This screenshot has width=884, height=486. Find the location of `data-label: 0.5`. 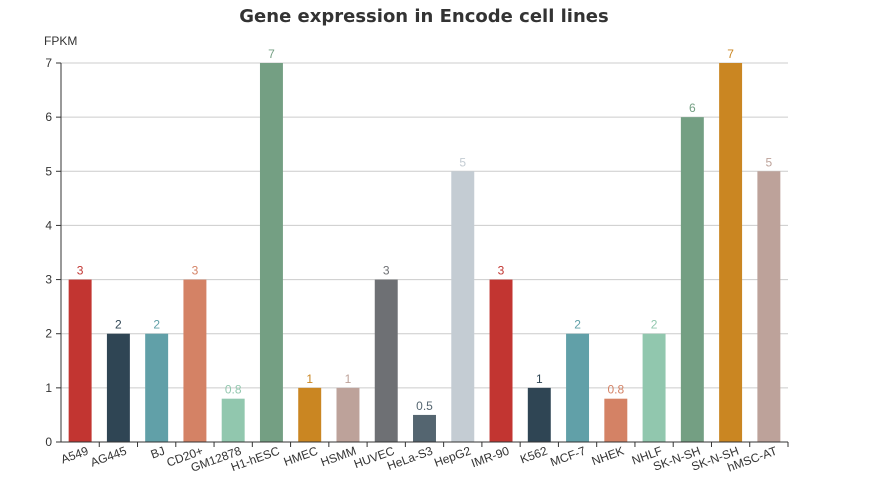

data-label: 0.5 is located at coordinates (424, 406).